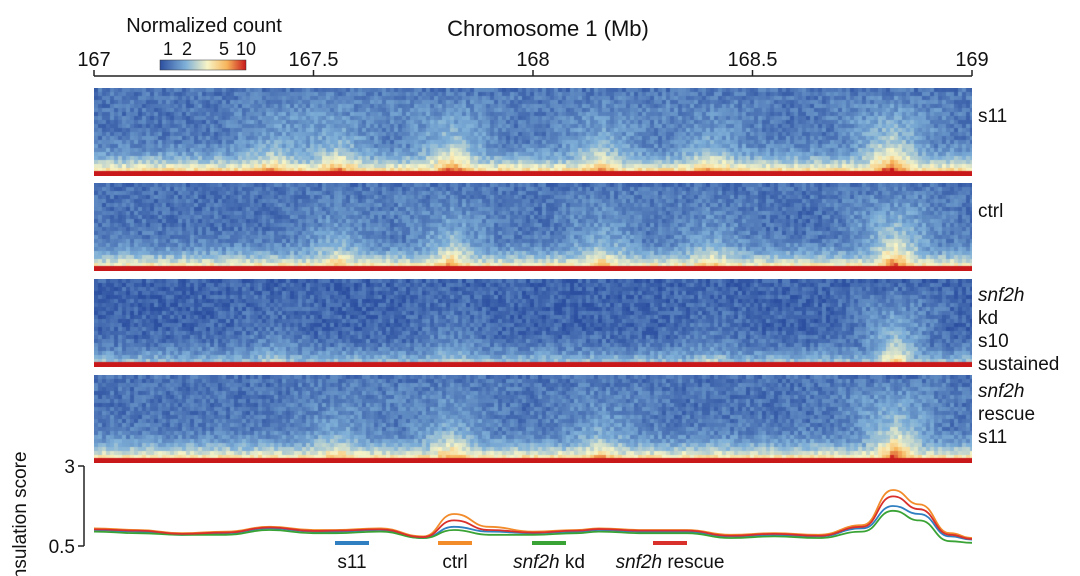 The height and width of the screenshot is (576, 1080). What do you see at coordinates (93, 60) in the screenshot?
I see `x-tick-label: 167` at bounding box center [93, 60].